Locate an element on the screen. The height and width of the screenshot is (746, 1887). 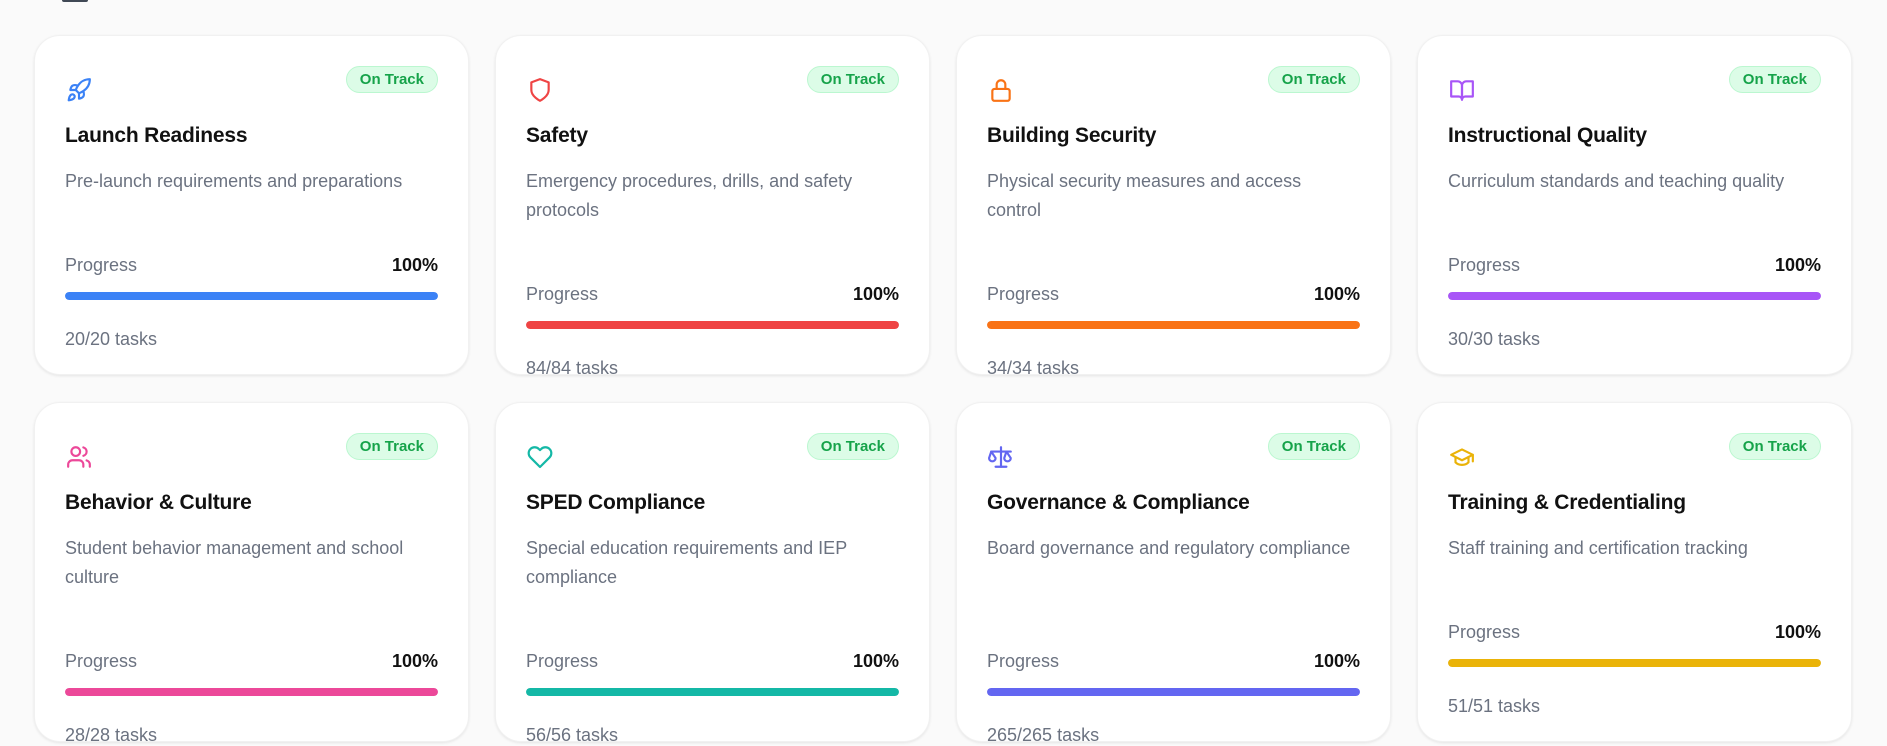
task-count: 56/56 tasks is located at coordinates (572, 735).